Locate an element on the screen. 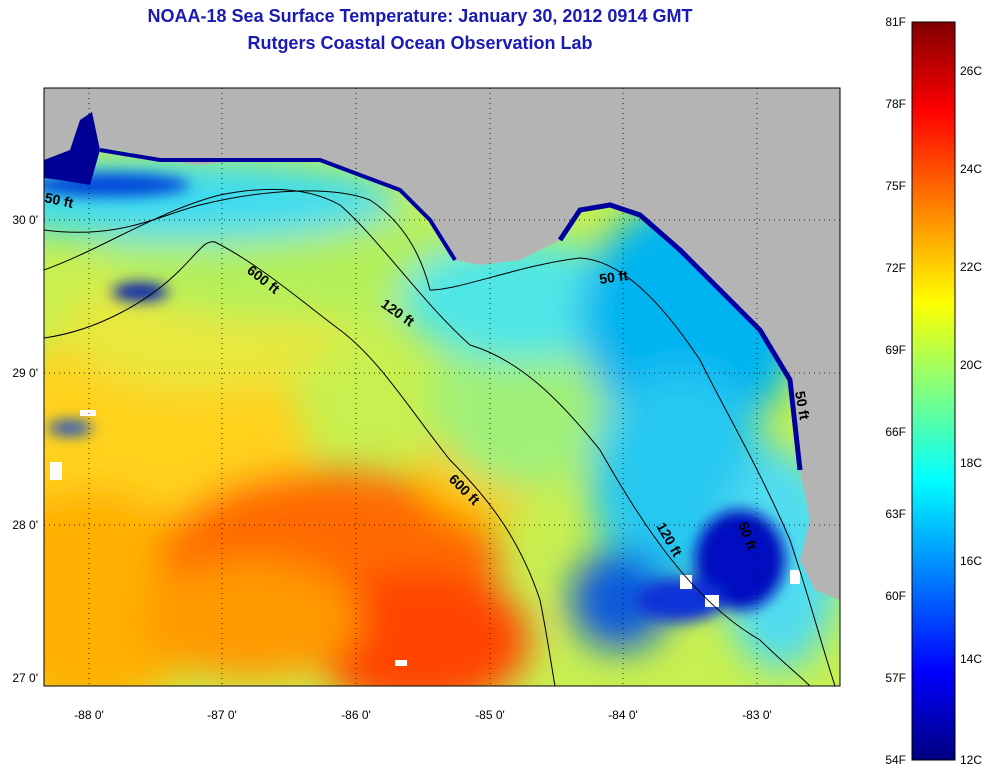 The height and width of the screenshot is (770, 992). map-subtitle: Rutgers Coastal Ocean Observation Lab is located at coordinates (420, 43).